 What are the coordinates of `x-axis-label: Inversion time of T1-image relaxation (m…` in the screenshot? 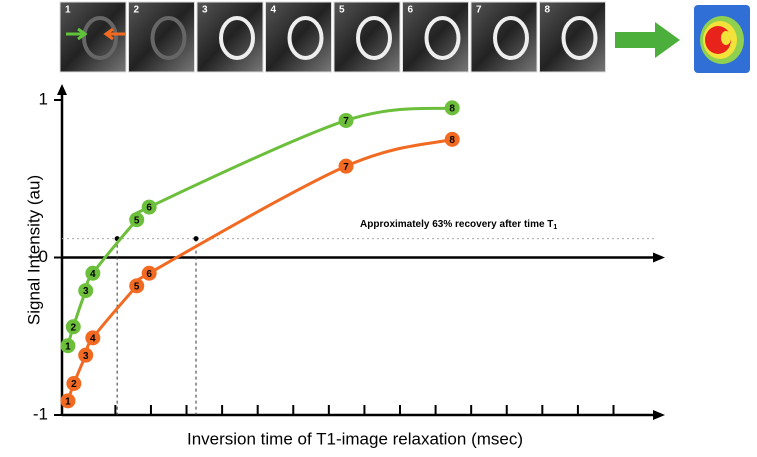 It's located at (355, 438).